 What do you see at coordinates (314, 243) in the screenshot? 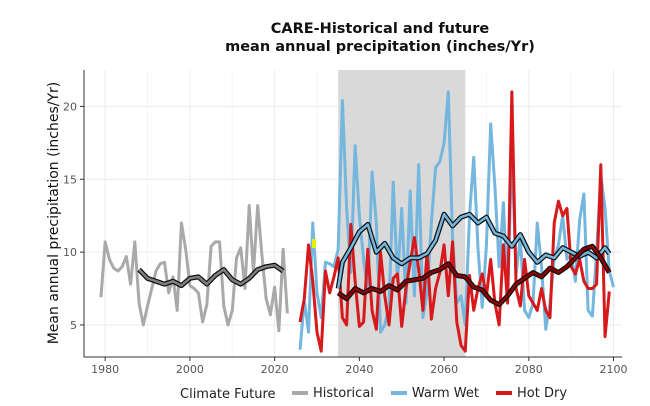
I see `marker-artifact` at bounding box center [314, 243].